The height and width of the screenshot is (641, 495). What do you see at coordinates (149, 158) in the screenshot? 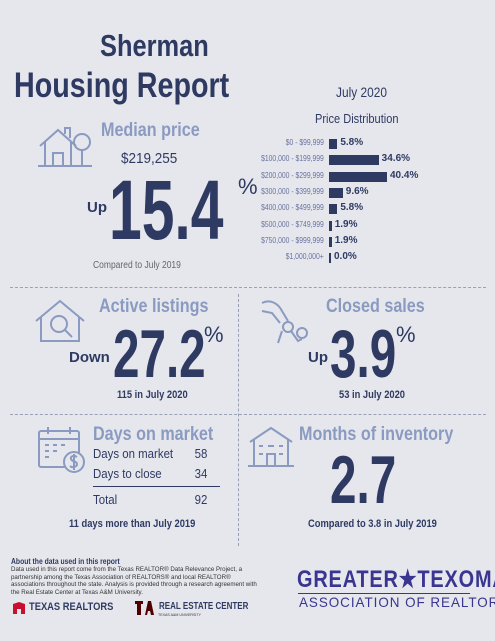
I see `median-price-value: $219,255` at bounding box center [149, 158].